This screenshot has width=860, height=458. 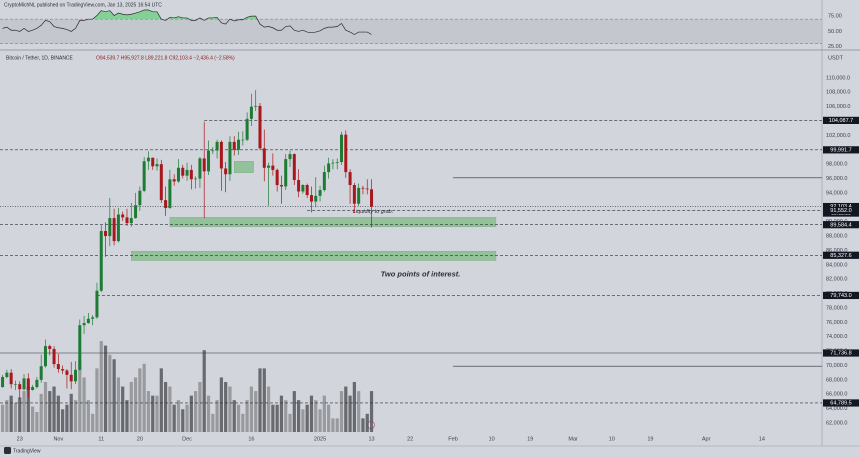 I want to click on y-tick-label: 68,000.0, so click(x=836, y=380).